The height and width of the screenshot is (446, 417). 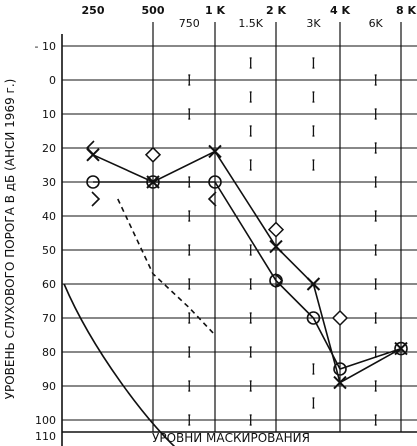 What do you see at coordinates (153, 10) in the screenshot?
I see `x-tick-label-octave: 500` at bounding box center [153, 10].